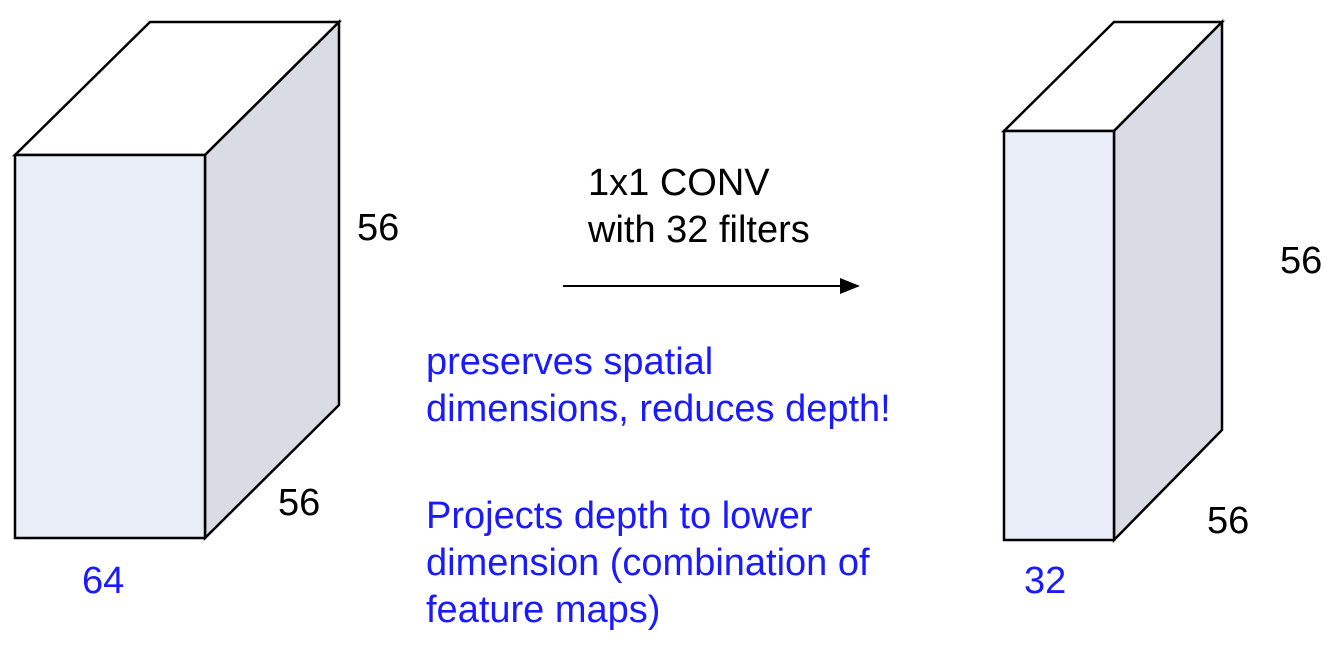 The image size is (1339, 645). What do you see at coordinates (299, 503) in the screenshot?
I see `input-width-label: 56` at bounding box center [299, 503].